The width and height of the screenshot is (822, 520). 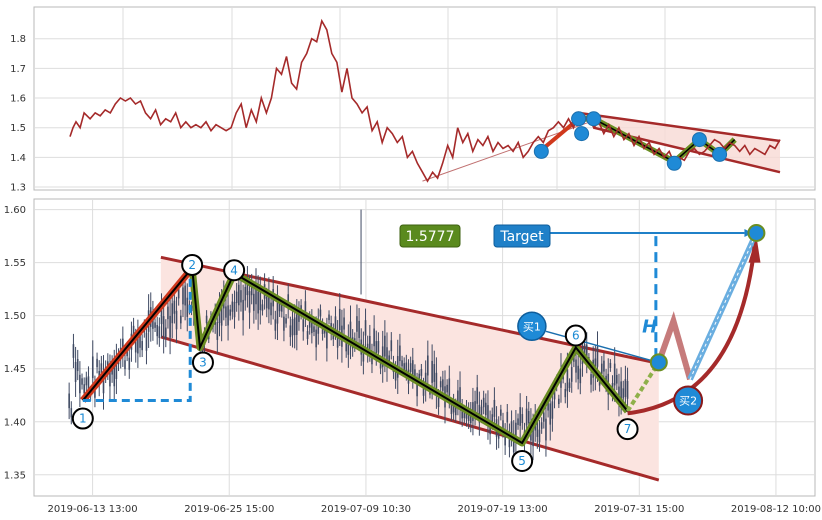 What do you see at coordinates (776, 509) in the screenshot?
I see `detail-x-tick: 2019-08-12 10:00` at bounding box center [776, 509].